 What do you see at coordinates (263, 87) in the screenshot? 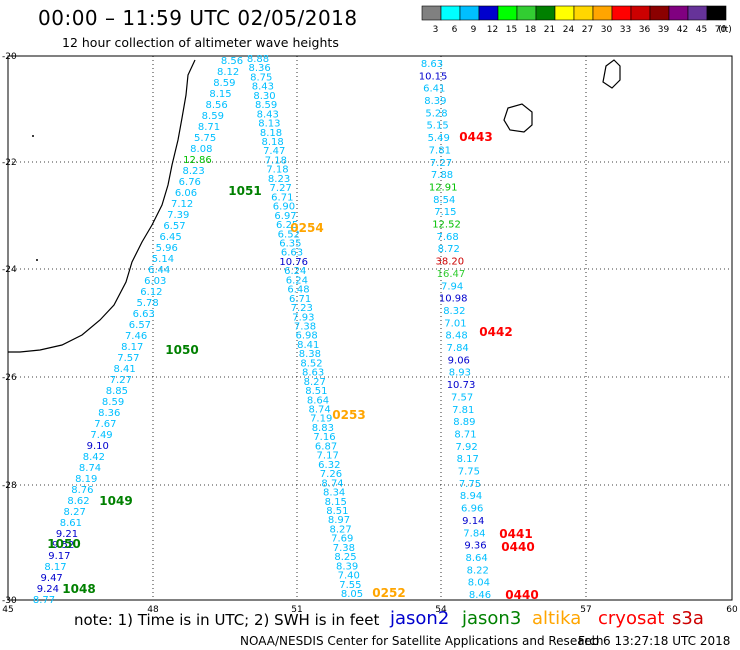
I see `track-b-value: 8.43` at bounding box center [263, 87].